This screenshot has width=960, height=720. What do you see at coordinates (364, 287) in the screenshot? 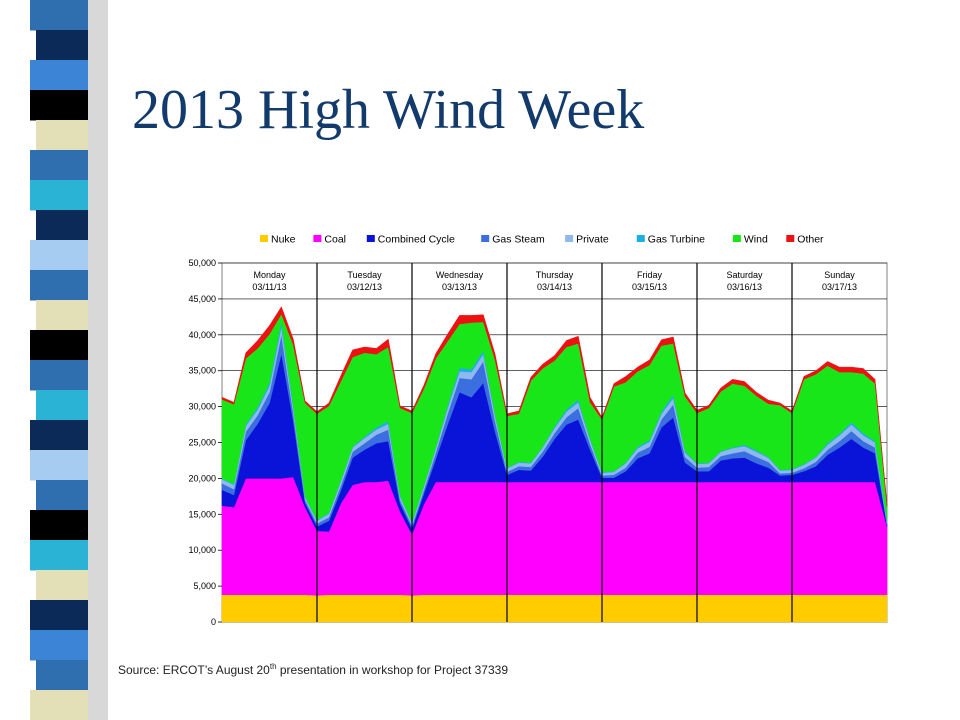
I see `day-date: 03/12/13` at bounding box center [364, 287].